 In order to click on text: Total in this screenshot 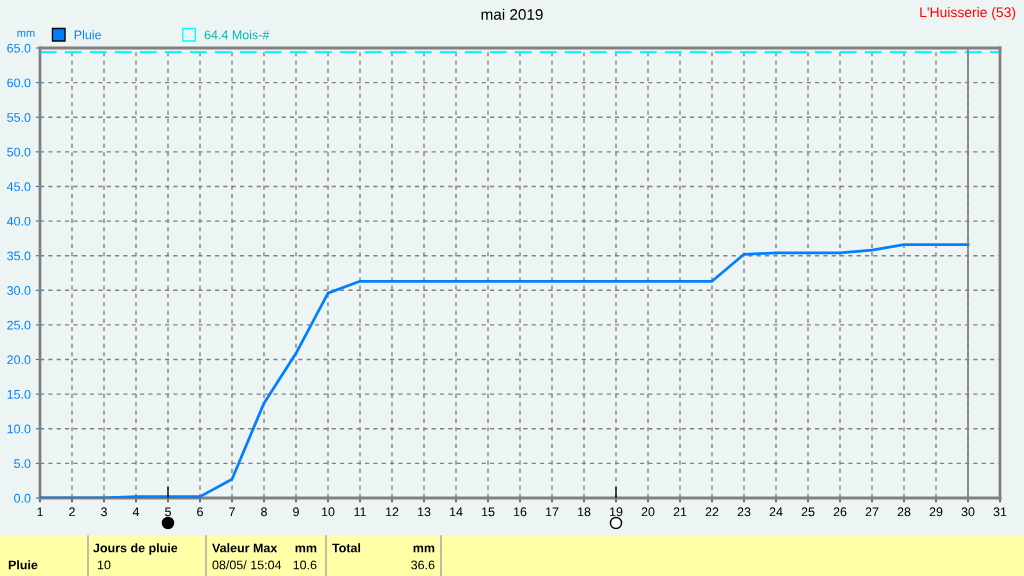, I will do `click(346, 548)`.